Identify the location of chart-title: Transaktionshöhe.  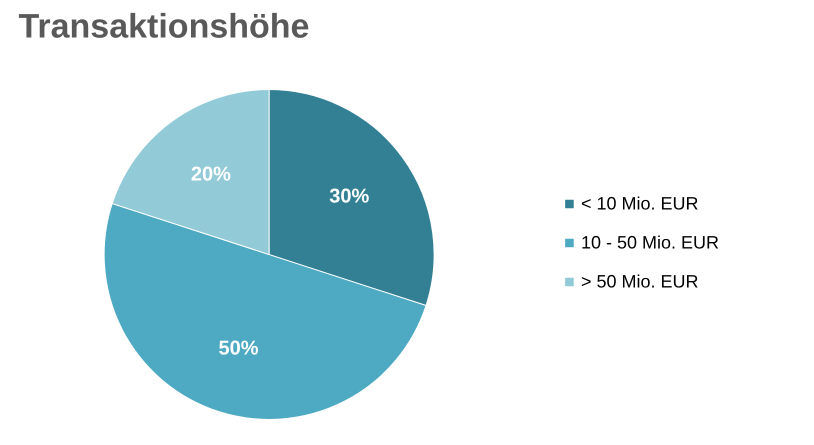
(164, 27).